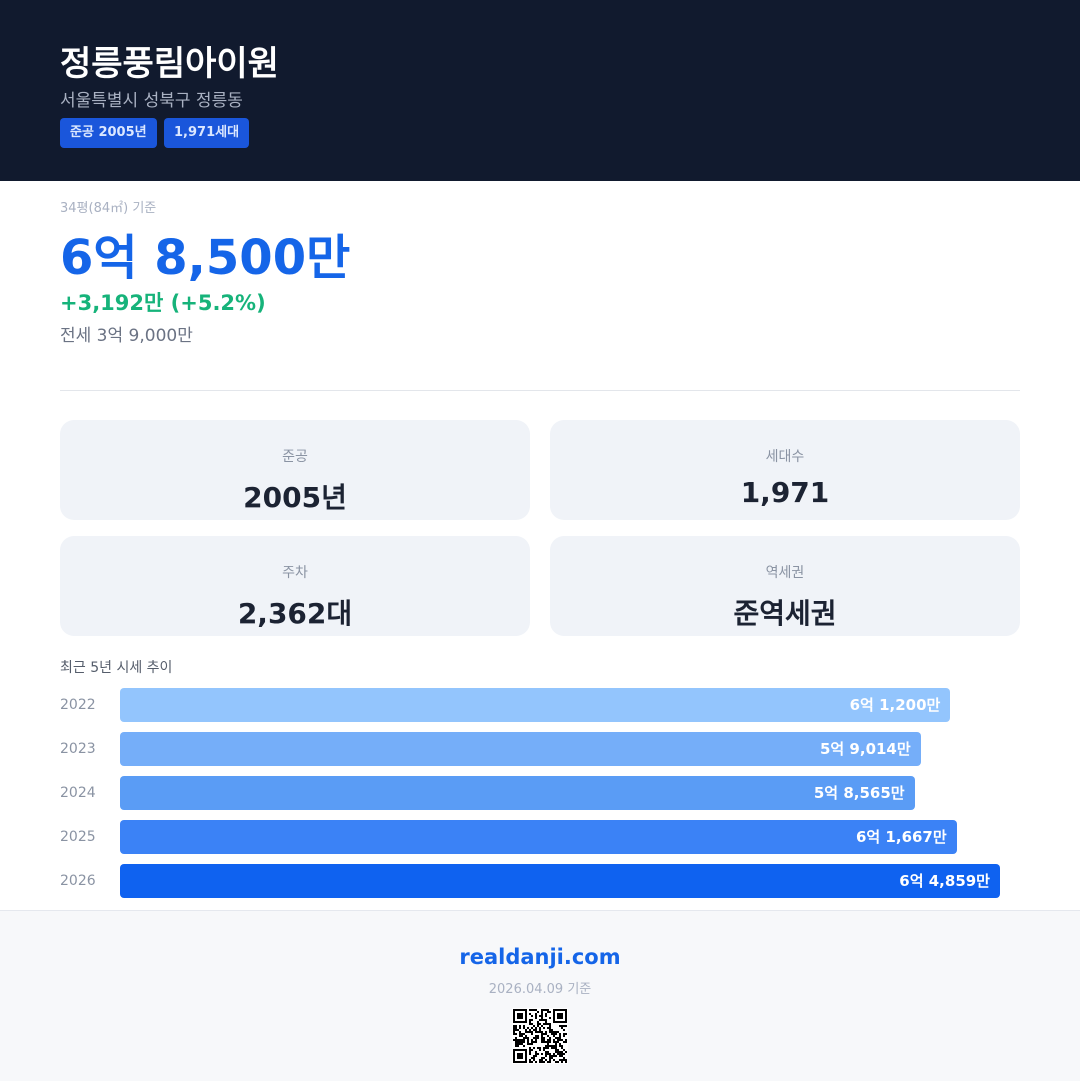  I want to click on category-label: 2024, so click(78, 793).